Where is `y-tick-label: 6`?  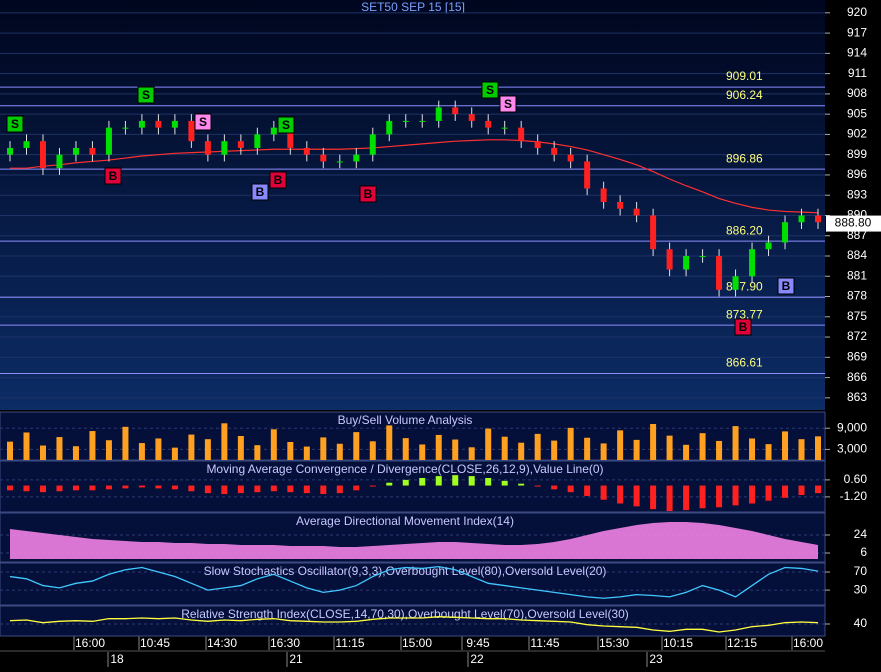 y-tick-label: 6 is located at coordinates (863, 552).